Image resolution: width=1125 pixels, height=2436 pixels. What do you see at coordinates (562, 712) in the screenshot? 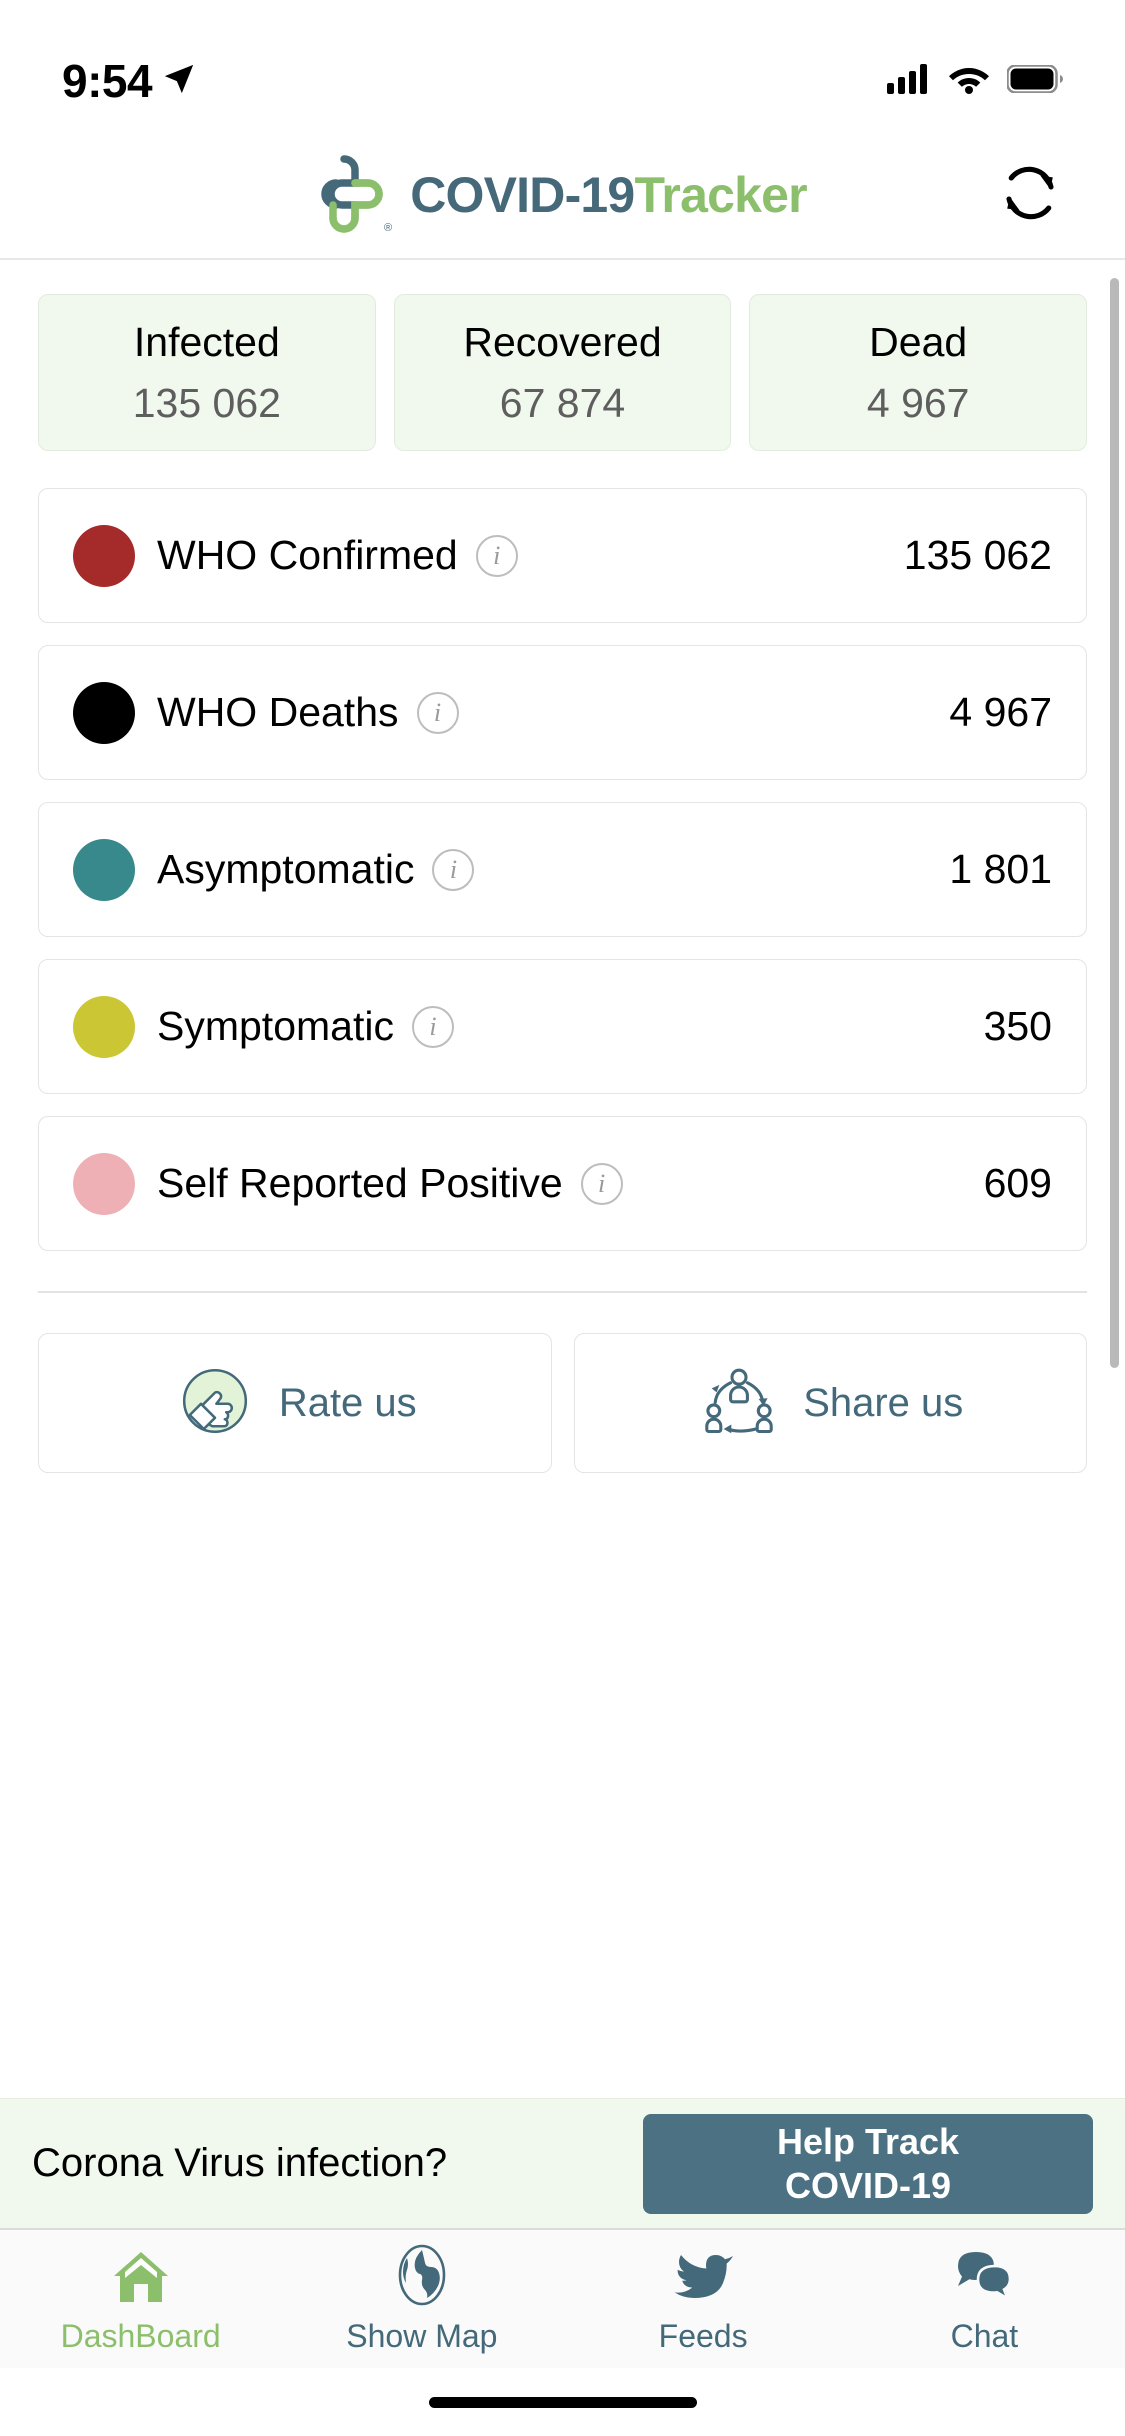
I see `metric-row-who-deaths: WHO Deaths i 4 967` at bounding box center [562, 712].